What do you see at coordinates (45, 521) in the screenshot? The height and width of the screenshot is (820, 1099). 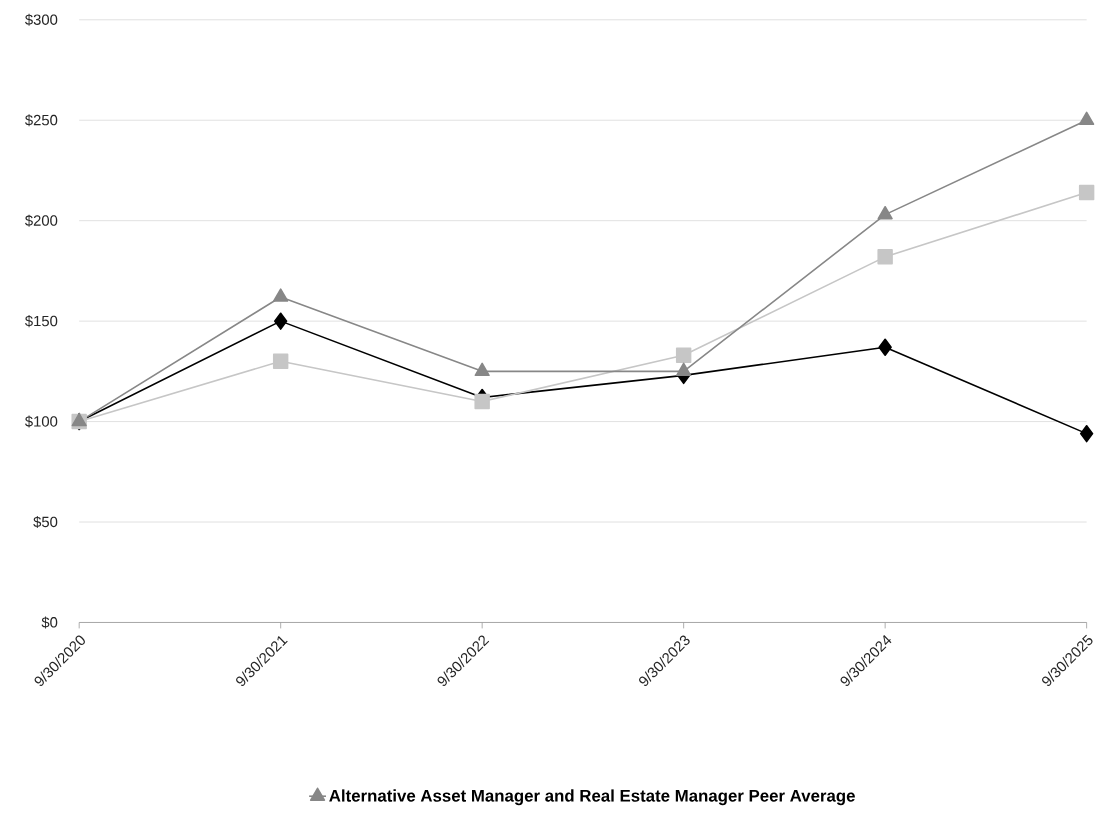 I see `y-tick-label: $50` at bounding box center [45, 521].